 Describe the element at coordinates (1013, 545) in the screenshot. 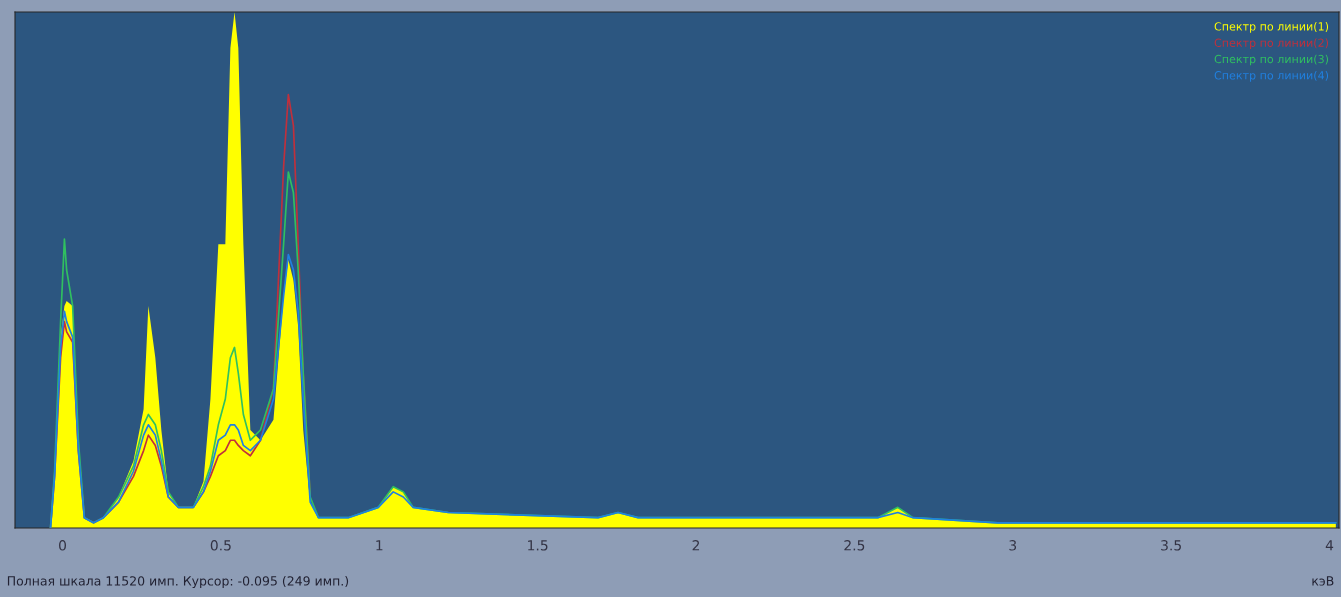

I see `x-tick-label: 3` at that location.